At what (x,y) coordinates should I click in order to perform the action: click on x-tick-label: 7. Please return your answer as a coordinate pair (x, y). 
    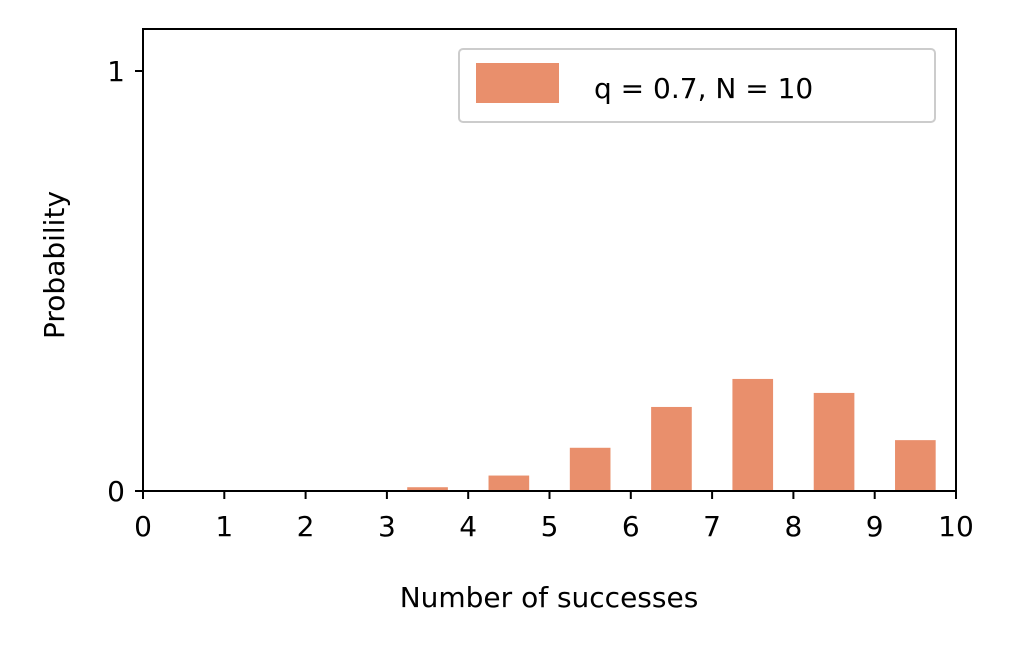
    Looking at the image, I should click on (712, 526).